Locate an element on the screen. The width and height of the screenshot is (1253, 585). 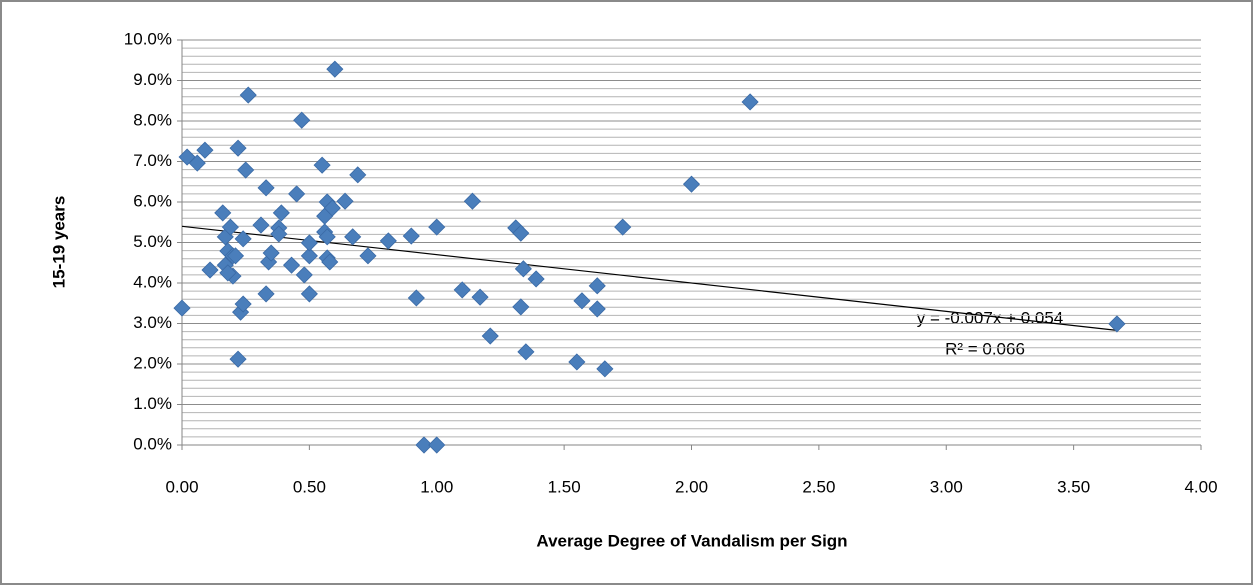
trendline-r2: R² = 0.066 is located at coordinates (985, 348).